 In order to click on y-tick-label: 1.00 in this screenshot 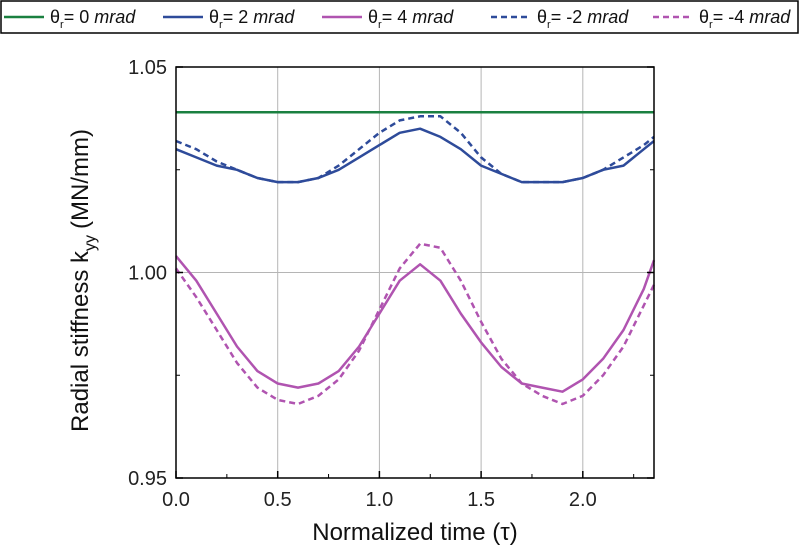, I will do `click(147, 274)`.